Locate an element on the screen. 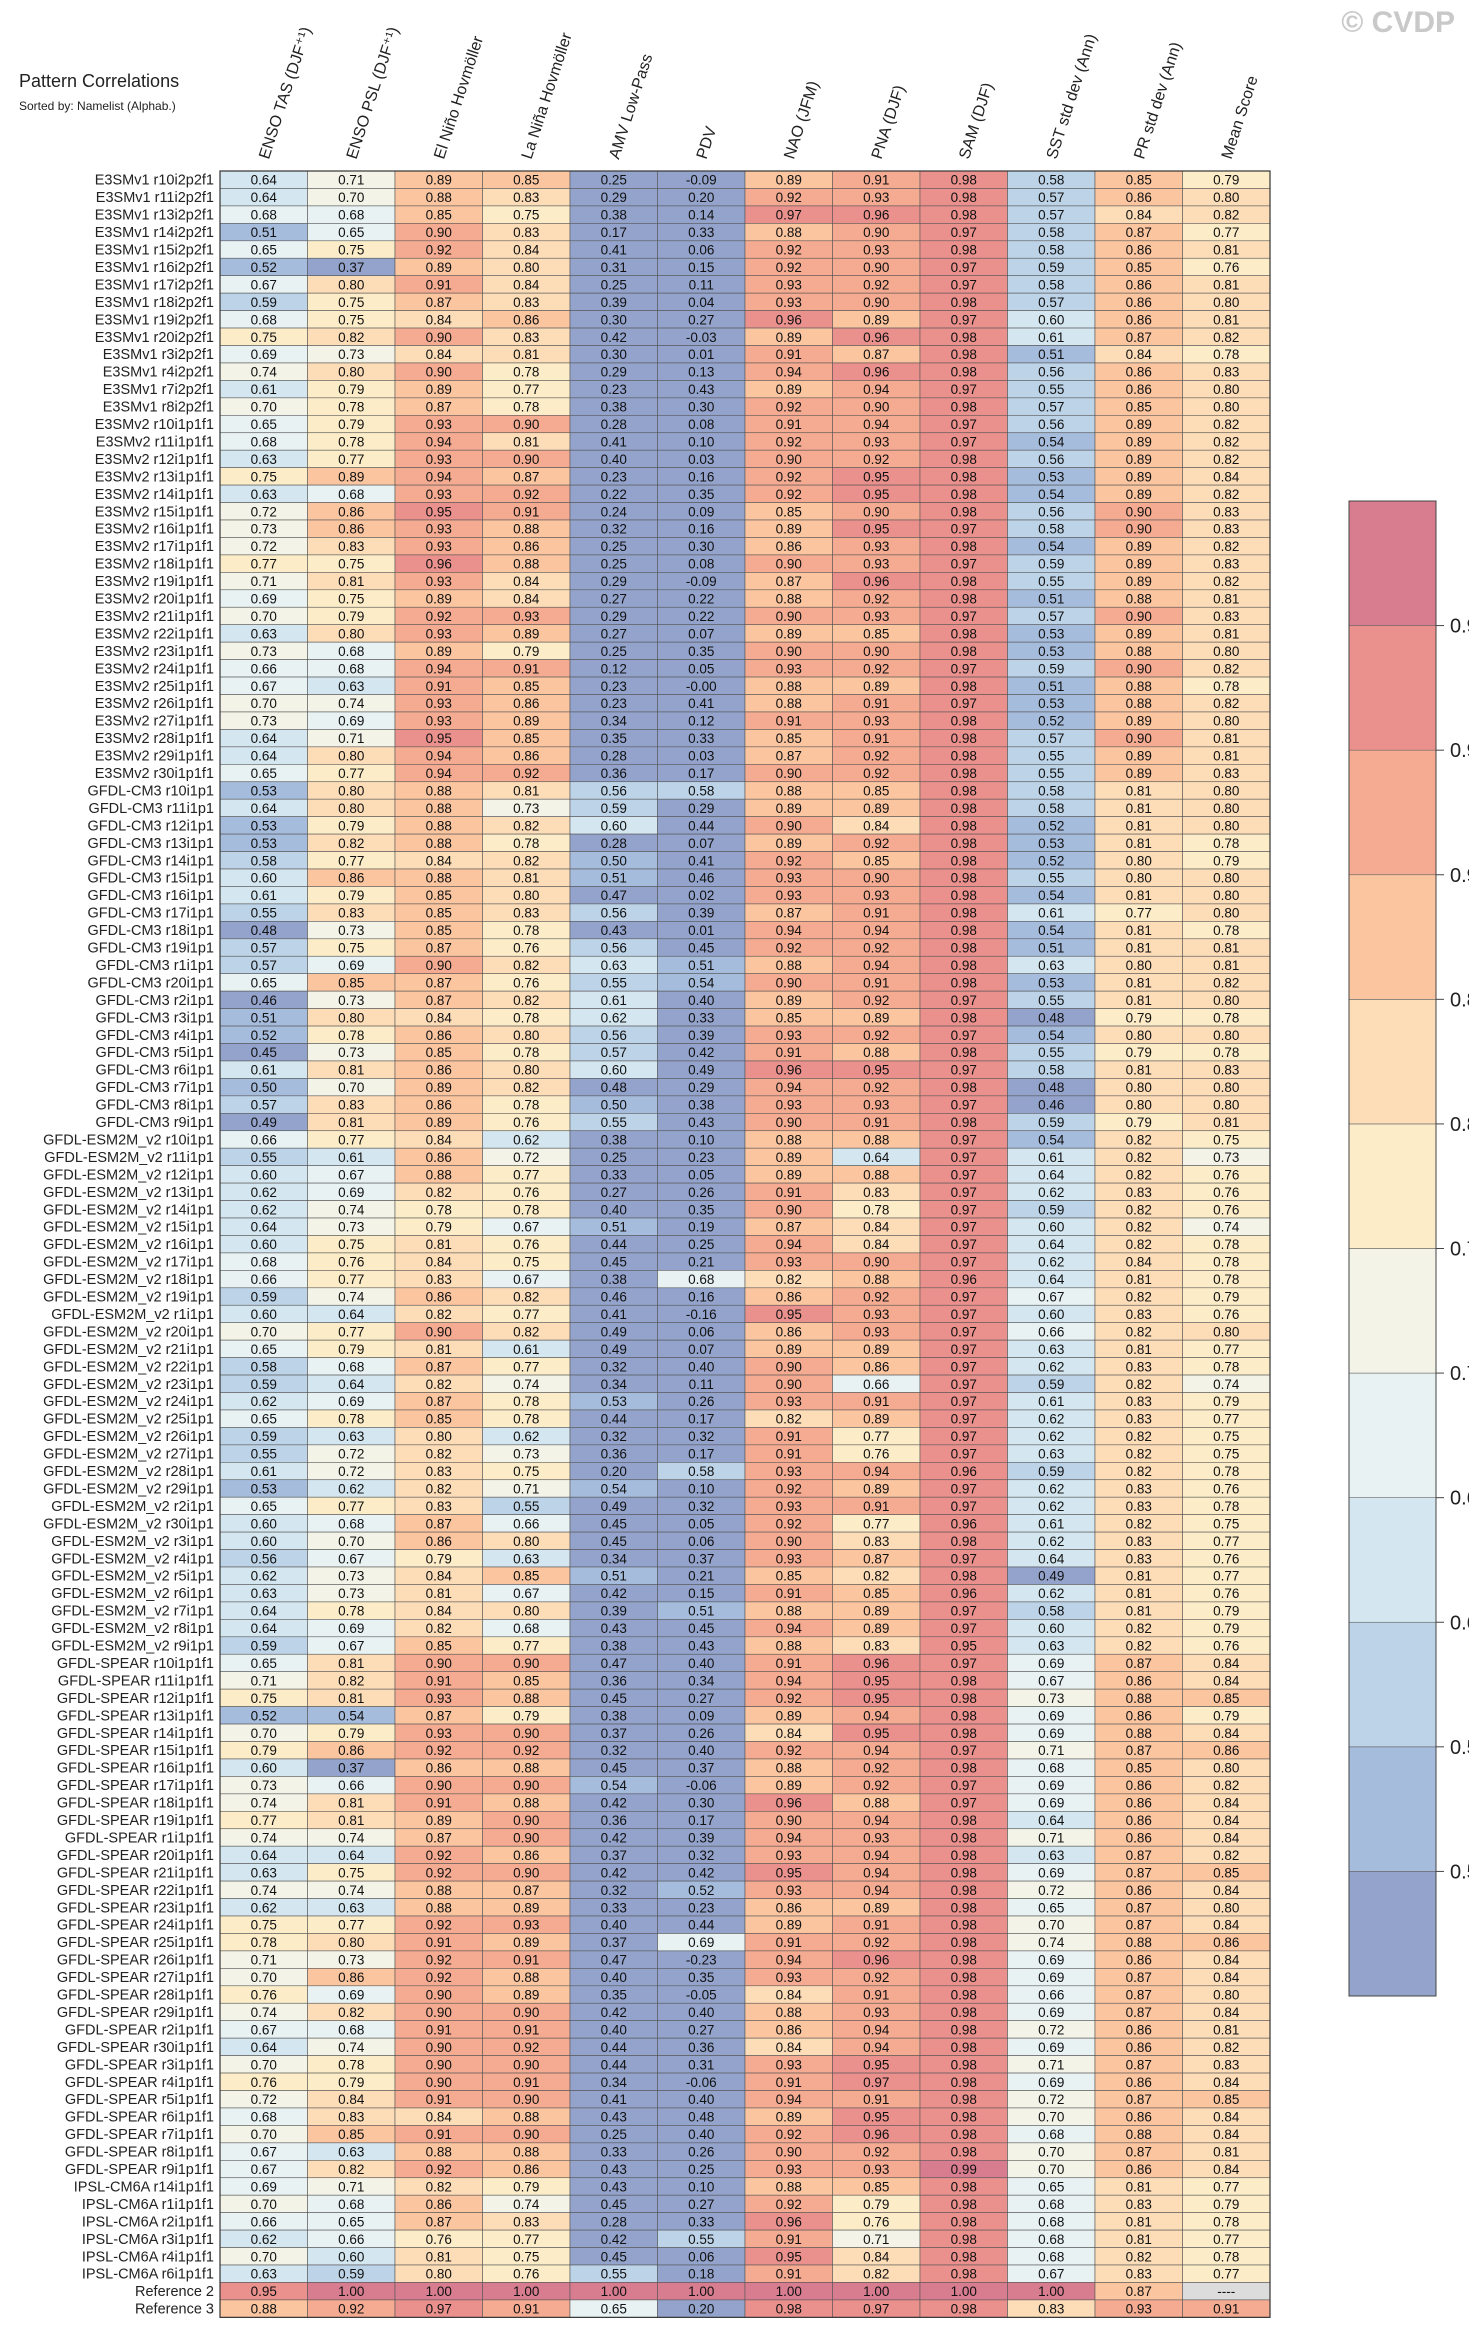  row-label: IPSL-CM6A r2i1p1f1 is located at coordinates (148, 2222).